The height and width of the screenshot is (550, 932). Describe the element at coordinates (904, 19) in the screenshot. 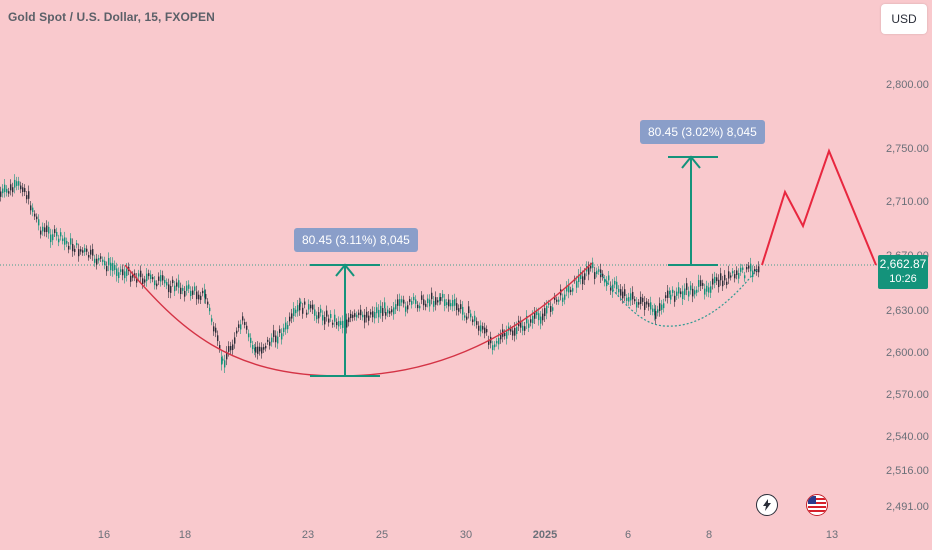

I see `currency-button: USD` at that location.